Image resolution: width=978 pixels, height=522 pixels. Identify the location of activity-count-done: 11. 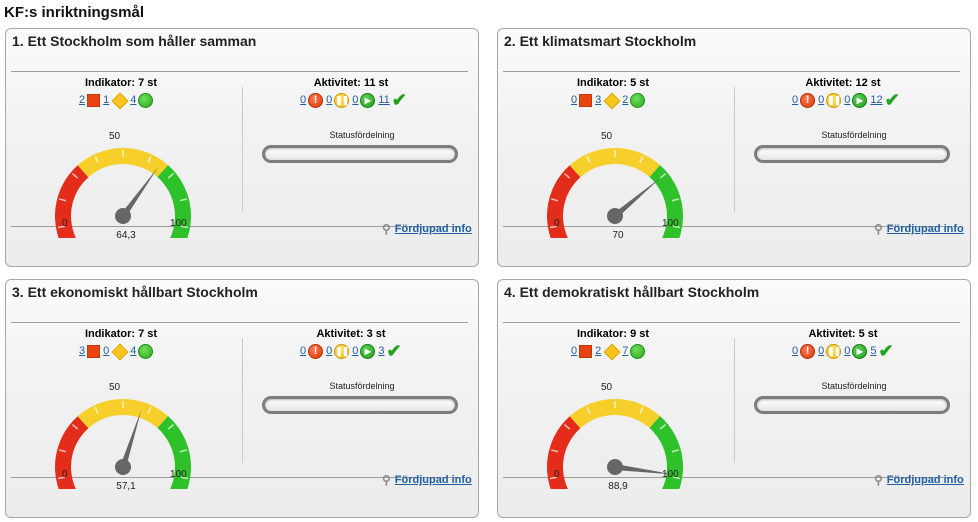
(384, 100).